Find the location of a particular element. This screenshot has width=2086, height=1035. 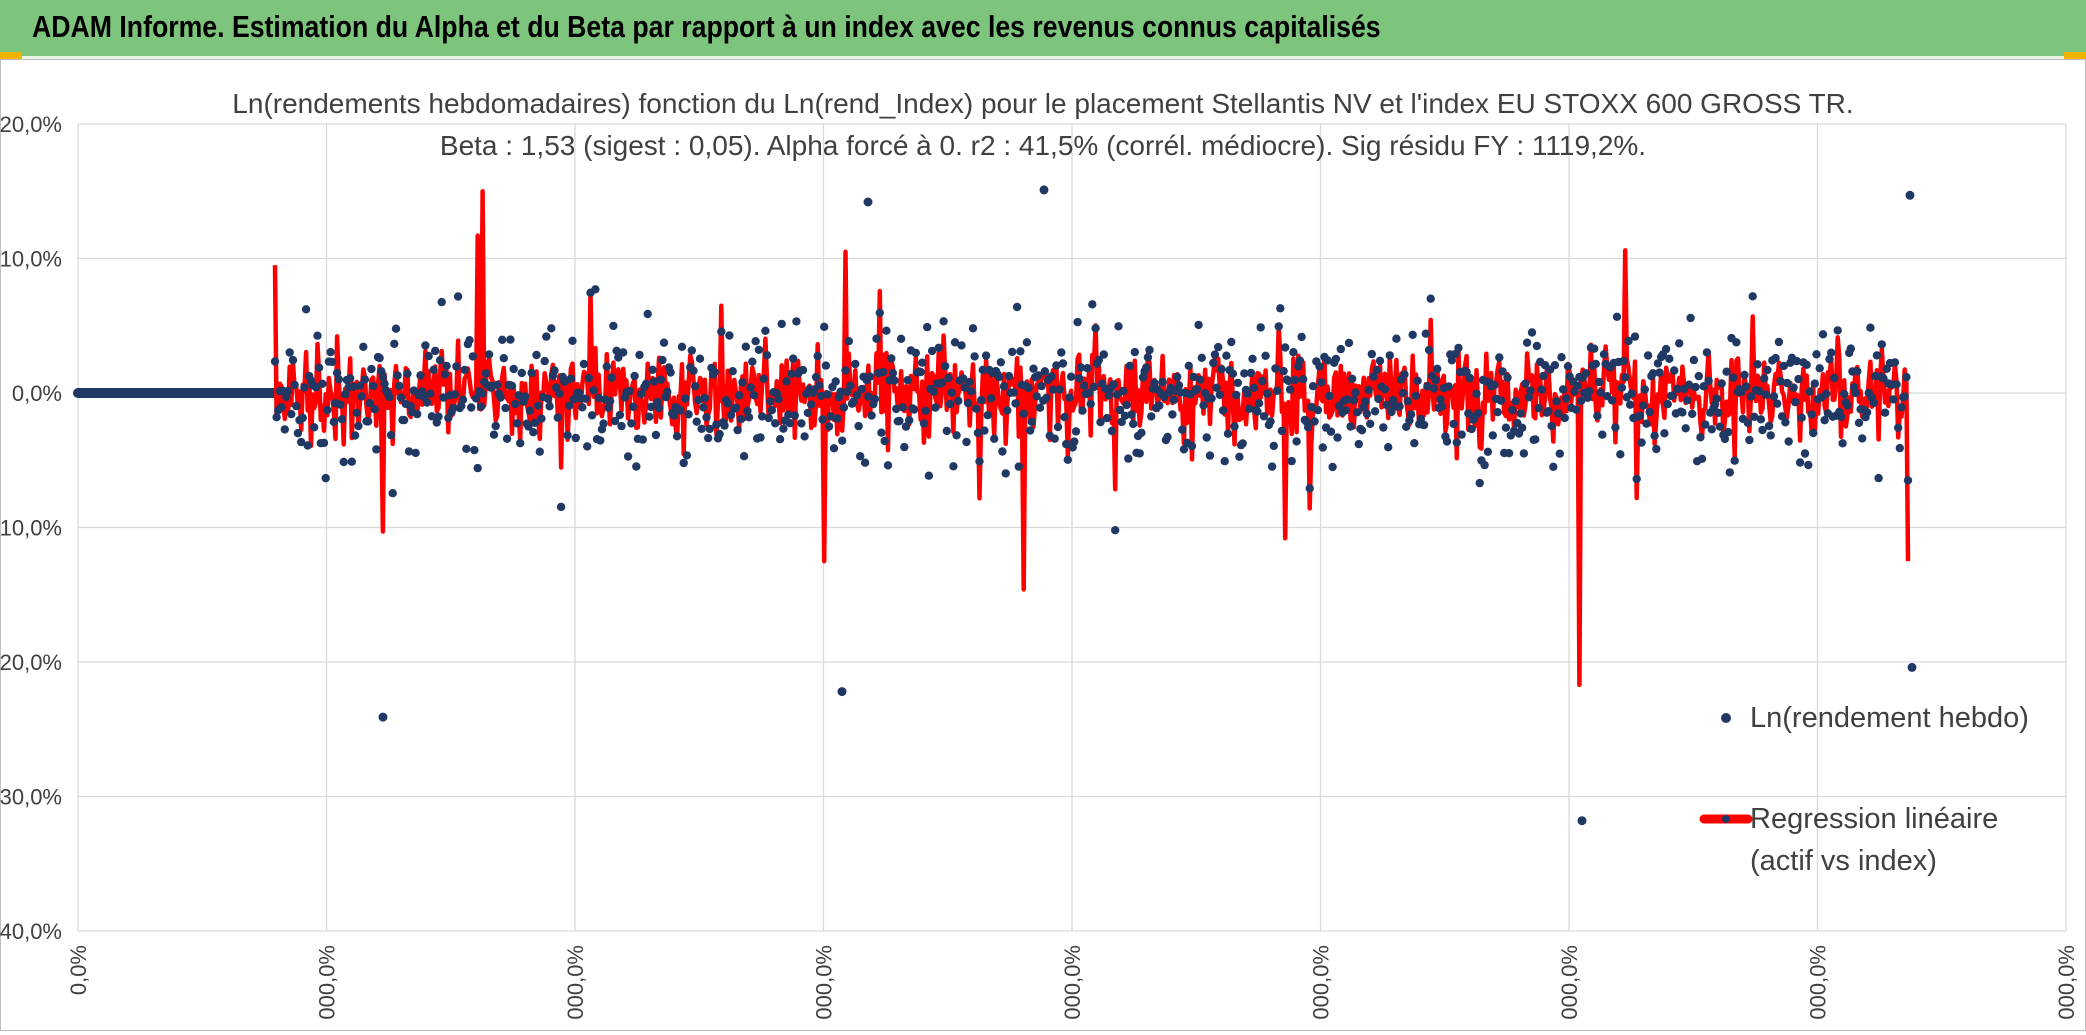

y-tick-label: -30,0% is located at coordinates (31, 797).